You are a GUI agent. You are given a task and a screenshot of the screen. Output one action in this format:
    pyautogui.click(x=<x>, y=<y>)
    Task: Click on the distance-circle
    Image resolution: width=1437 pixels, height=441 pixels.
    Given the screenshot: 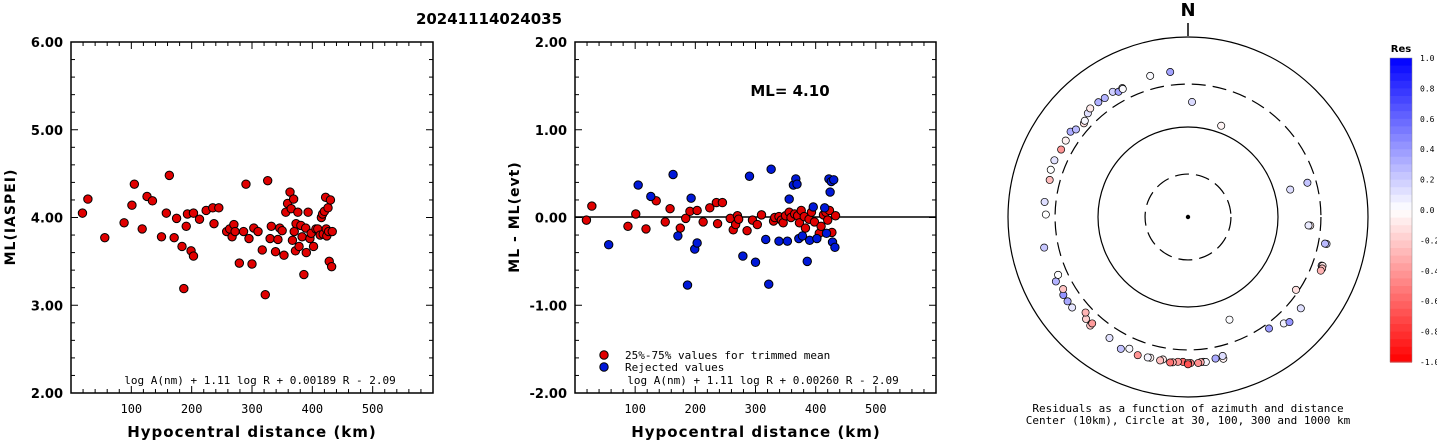 What is the action you would take?
    pyautogui.click(x=1188, y=217)
    